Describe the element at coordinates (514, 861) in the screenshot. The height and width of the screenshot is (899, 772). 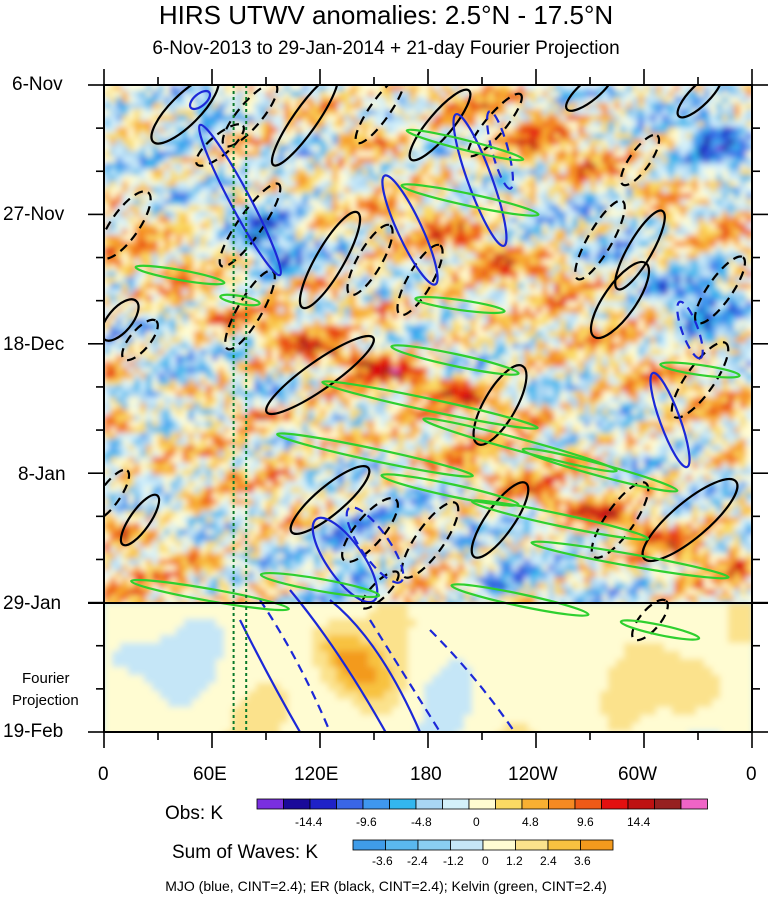
I see `sum-legend-tick: 1.2` at that location.